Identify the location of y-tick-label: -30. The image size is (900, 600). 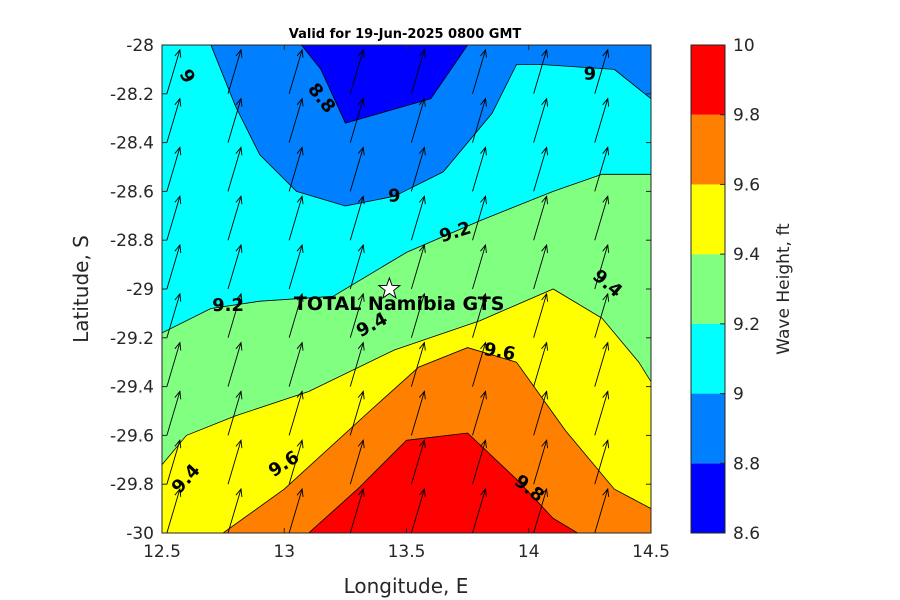
(140, 534).